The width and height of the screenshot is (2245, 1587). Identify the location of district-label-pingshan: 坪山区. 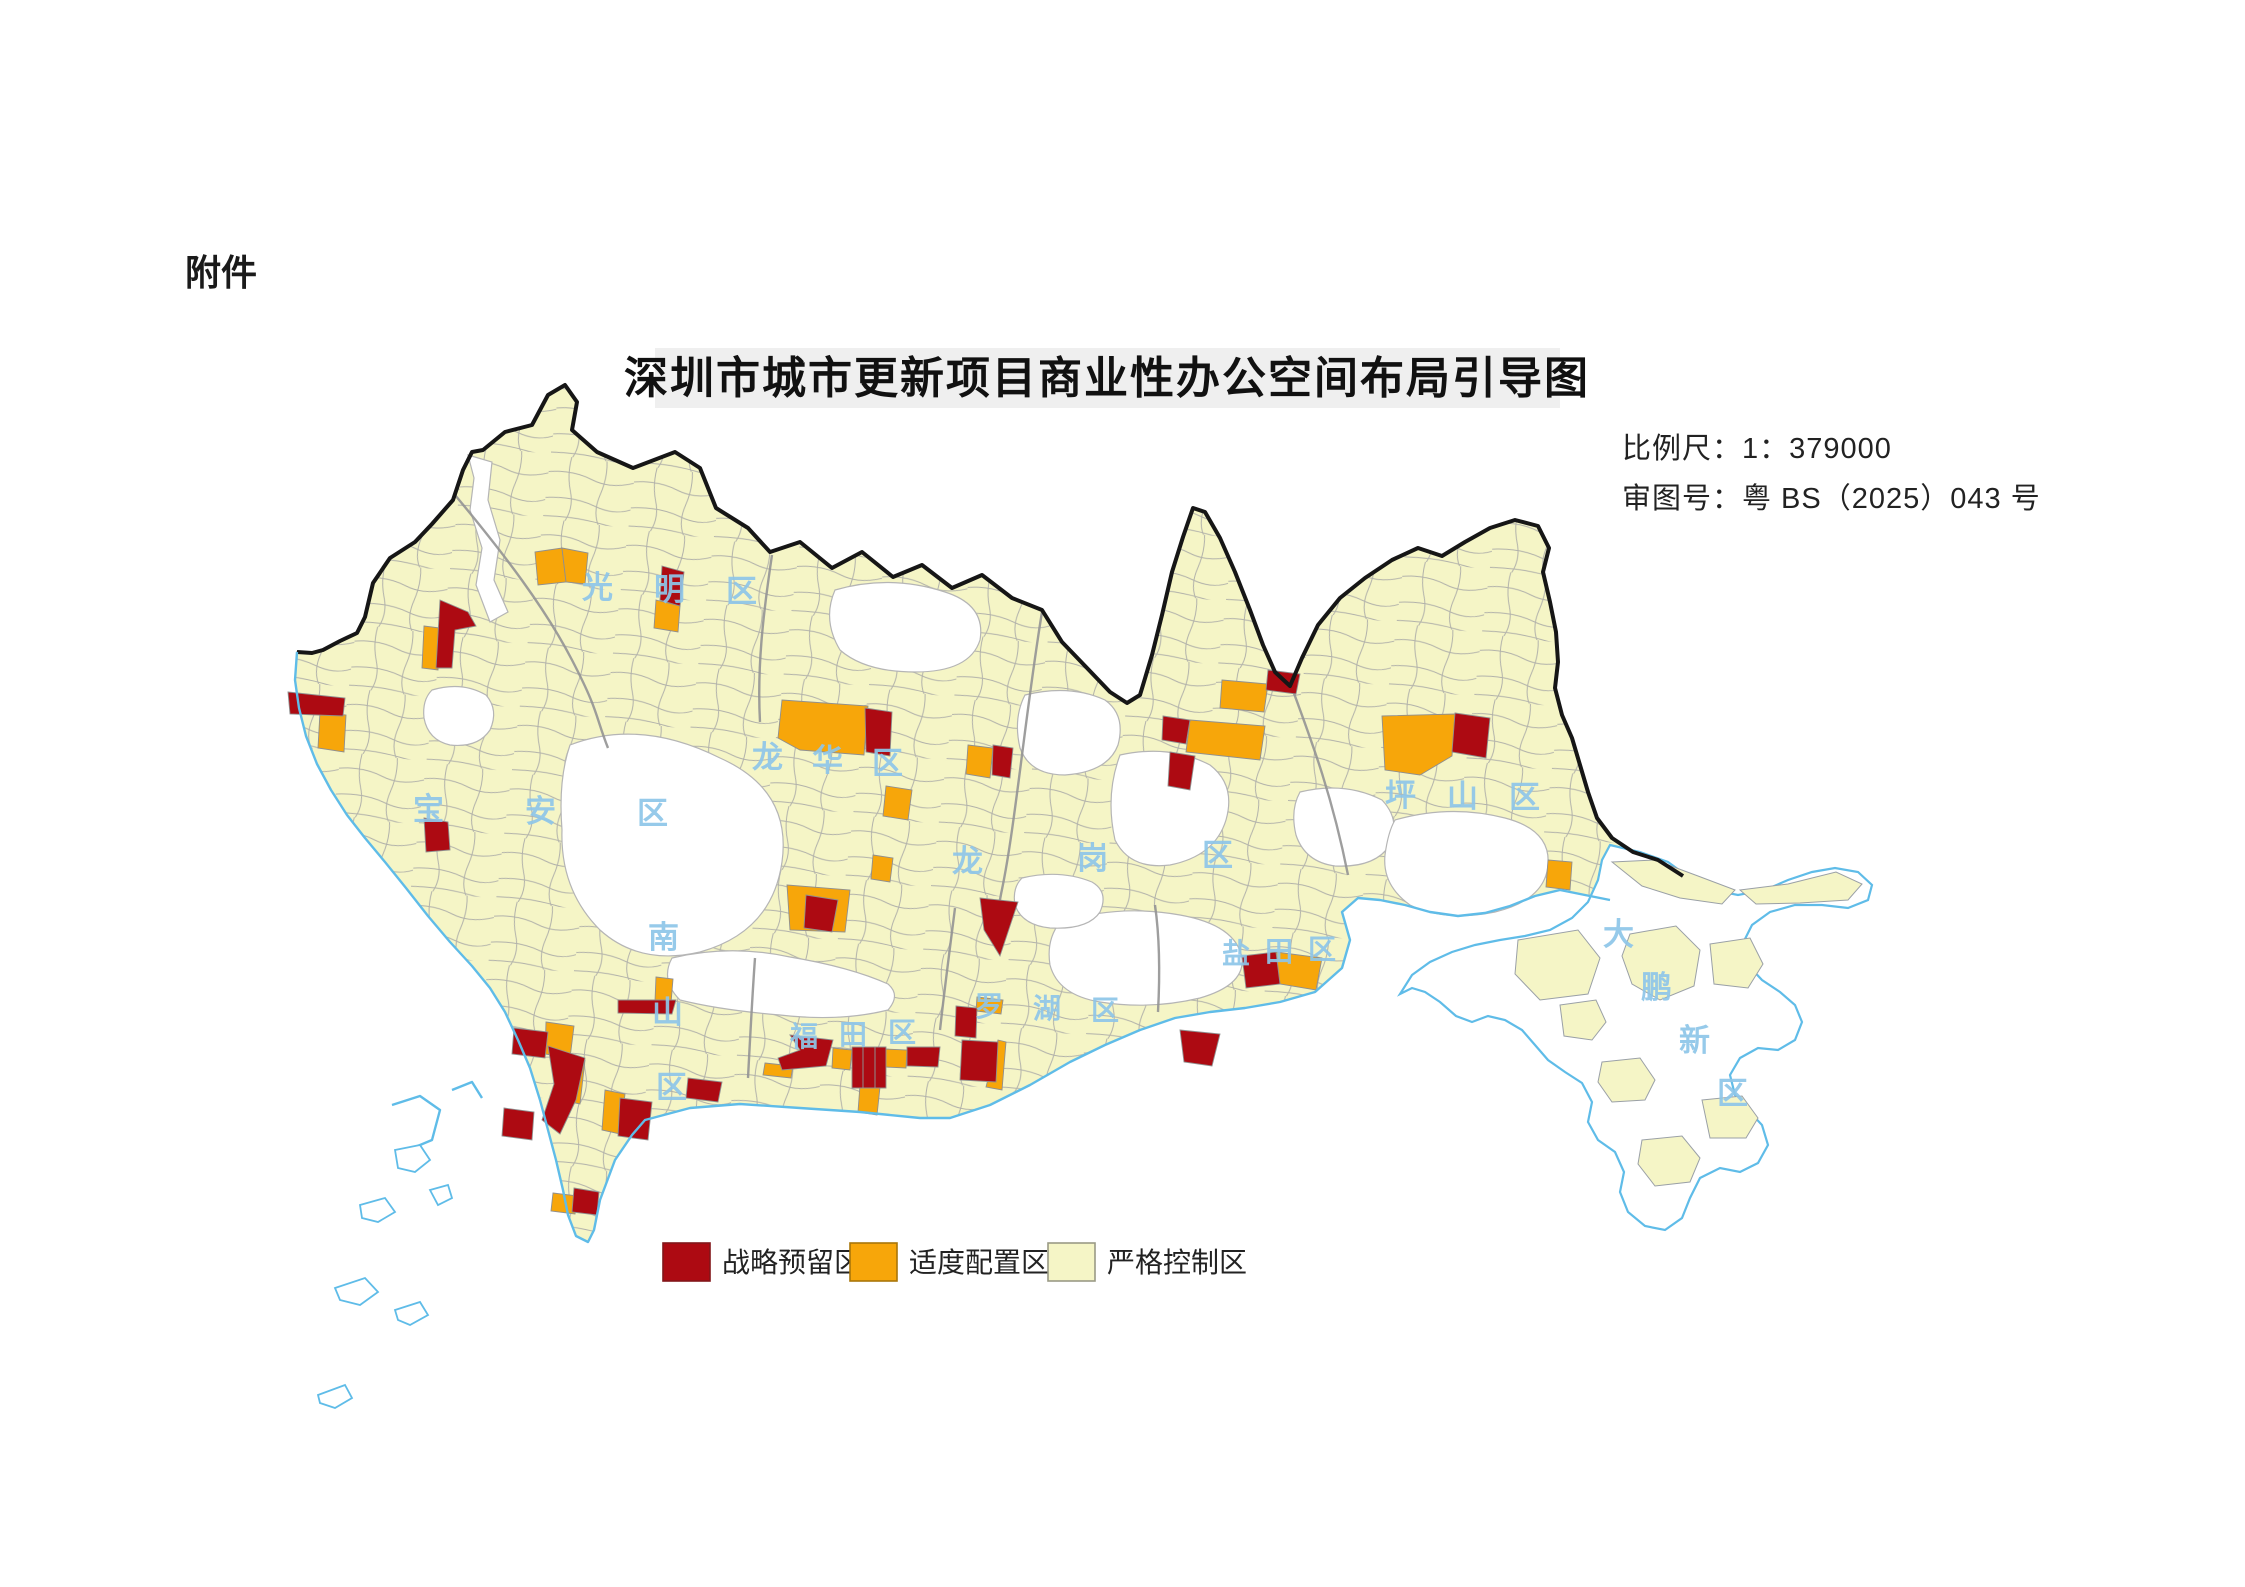
(1462, 796).